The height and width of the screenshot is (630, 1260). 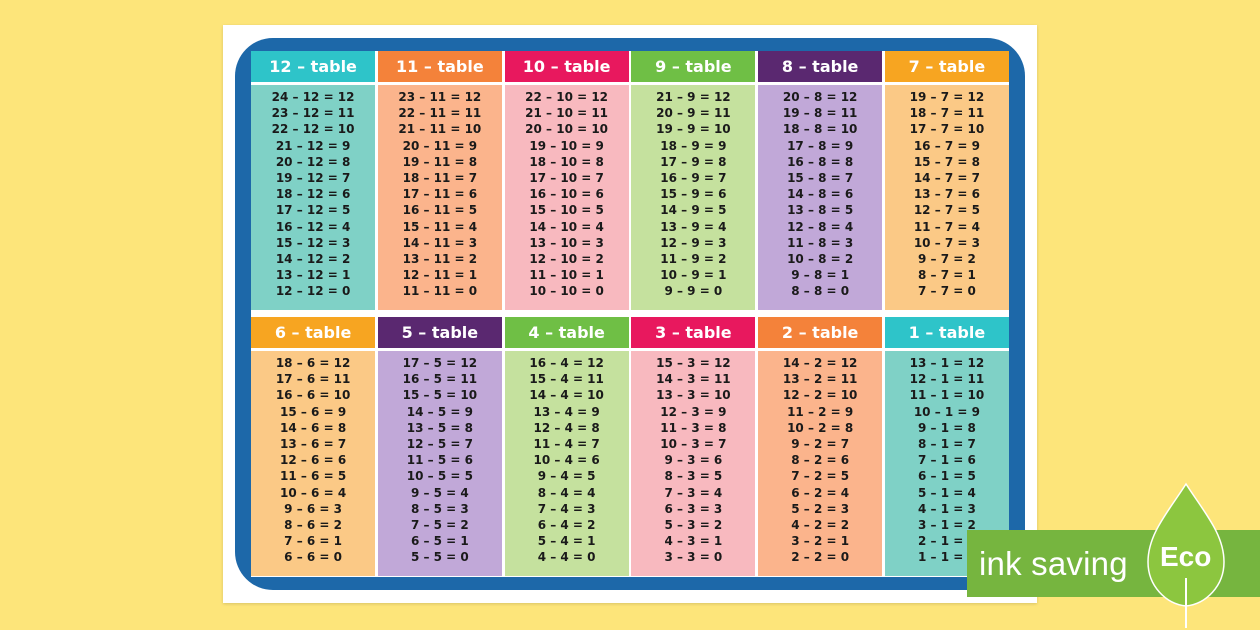 I want to click on fact-row: 14 – 2 = 12, so click(x=820, y=363).